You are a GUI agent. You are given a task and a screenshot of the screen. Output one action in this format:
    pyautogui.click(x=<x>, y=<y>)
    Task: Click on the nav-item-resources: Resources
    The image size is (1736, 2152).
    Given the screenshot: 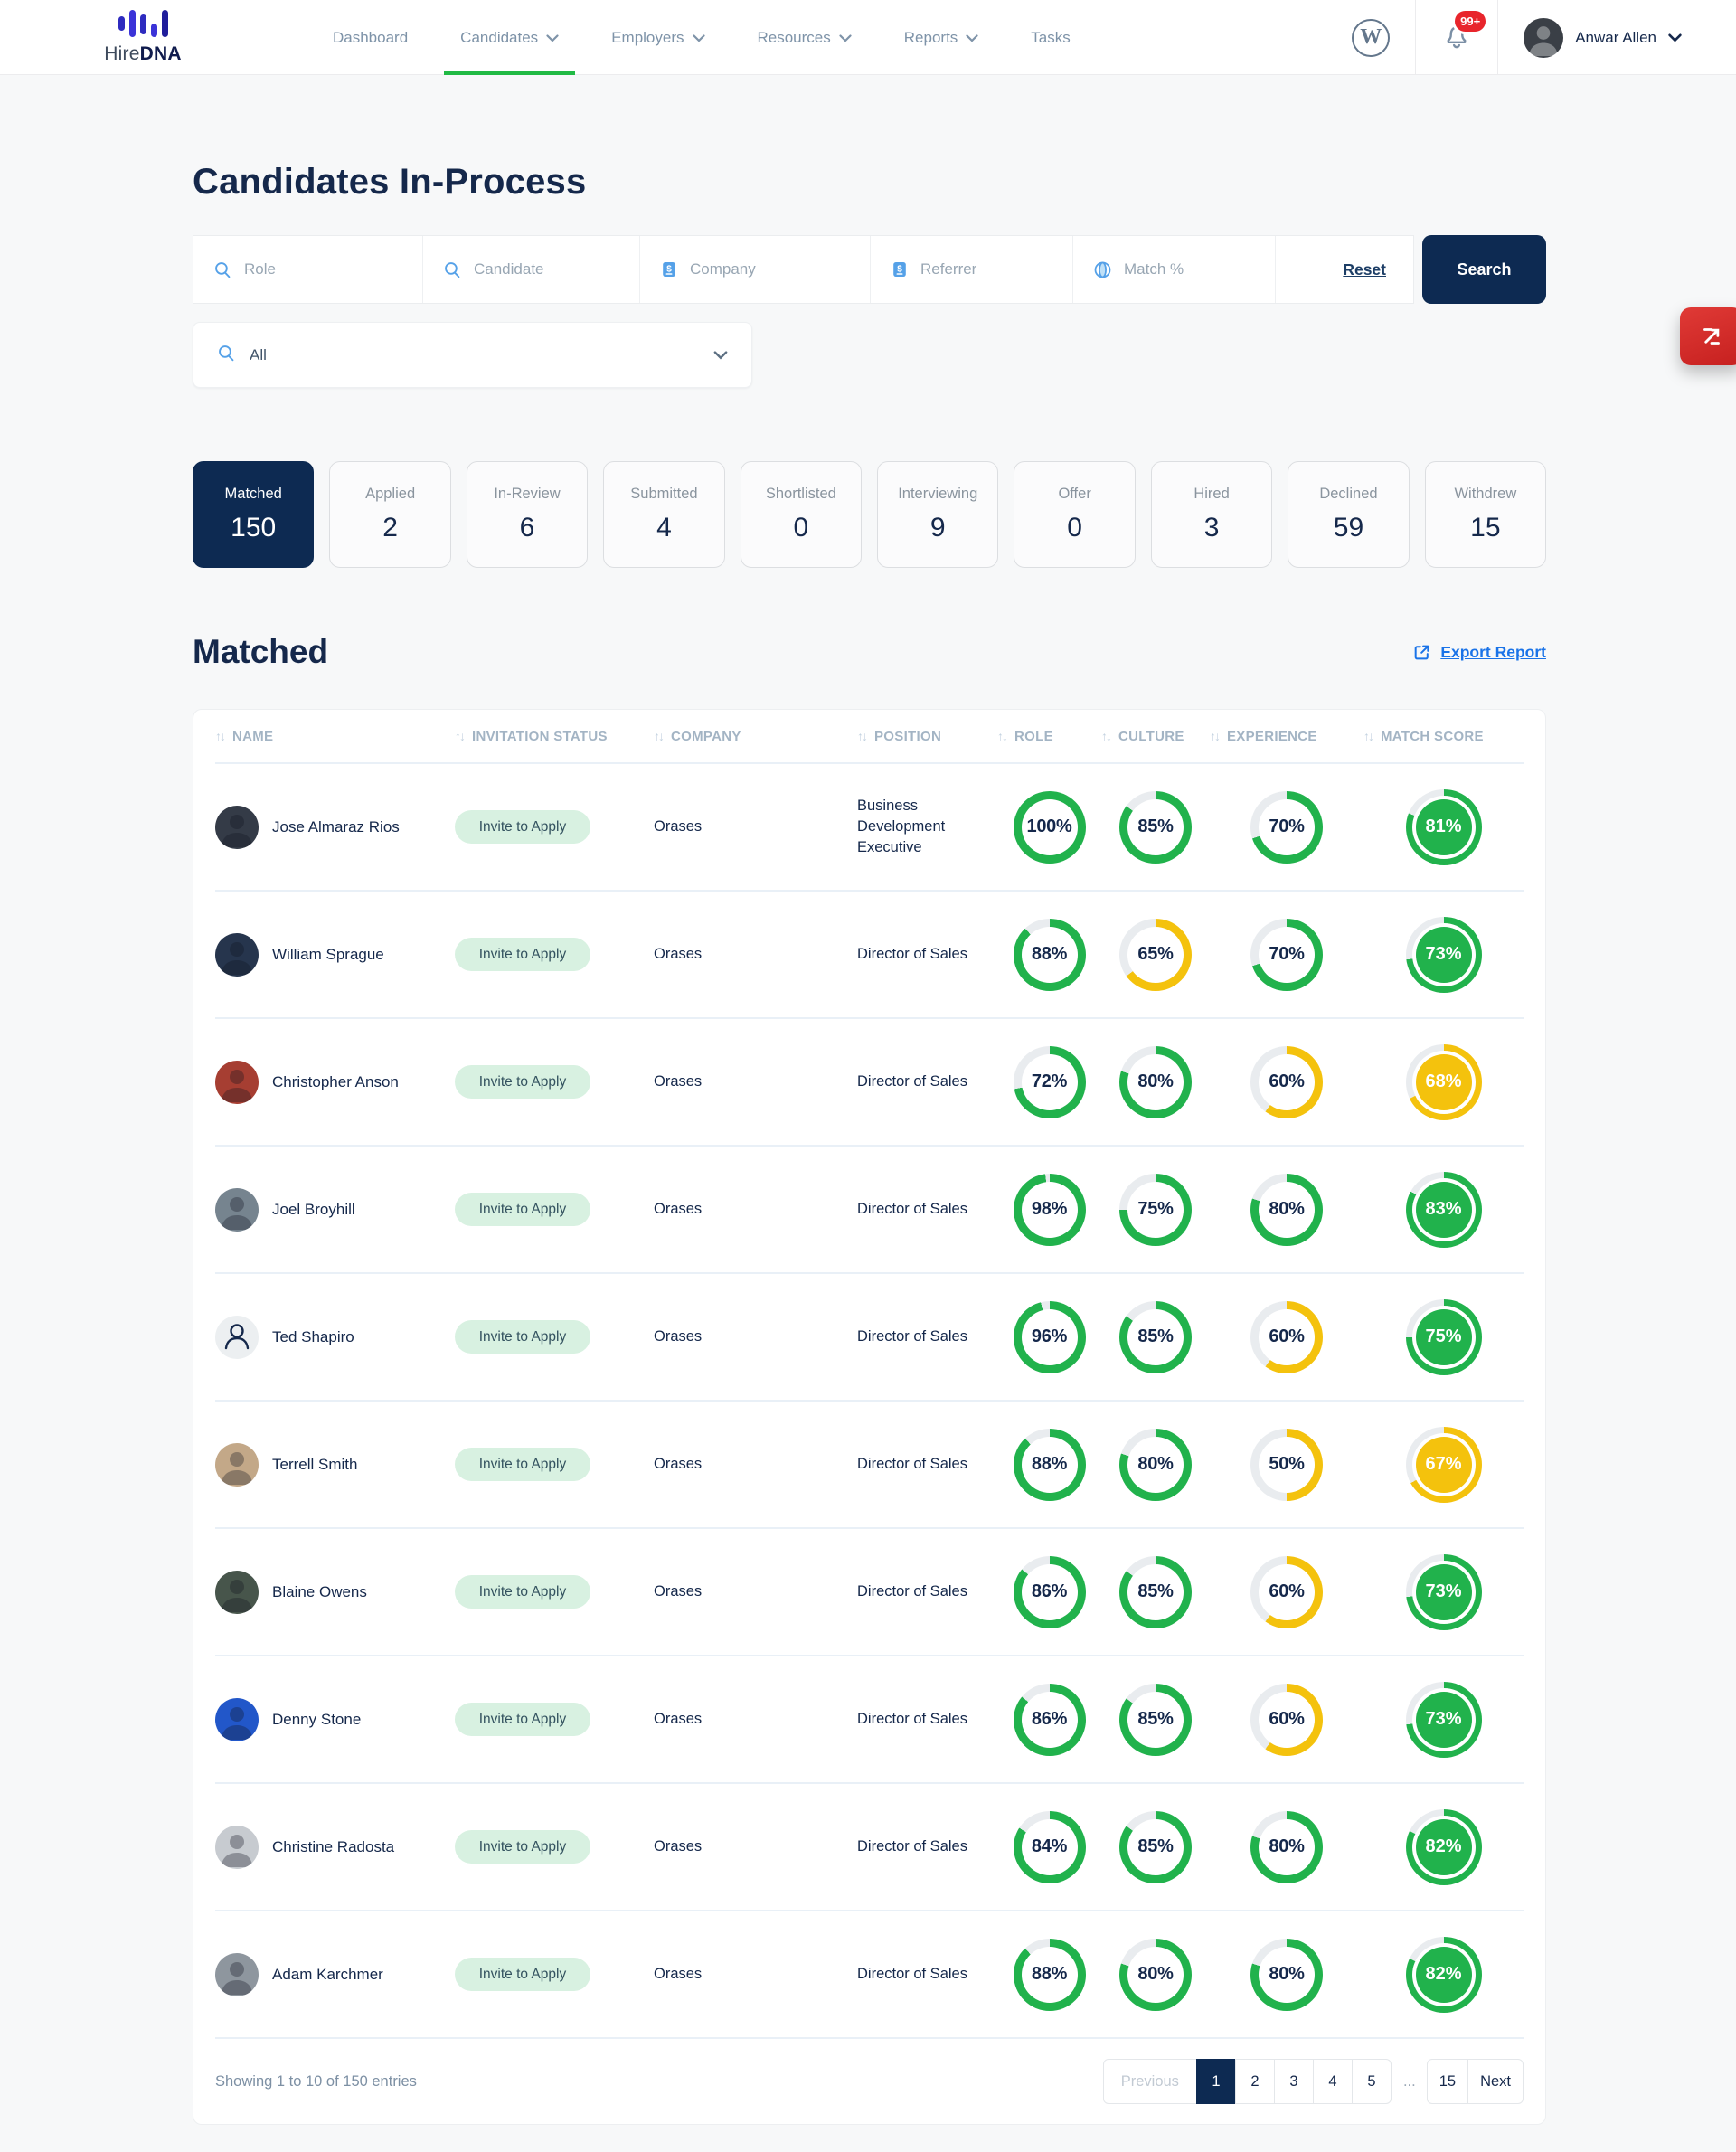 What is the action you would take?
    pyautogui.click(x=805, y=37)
    